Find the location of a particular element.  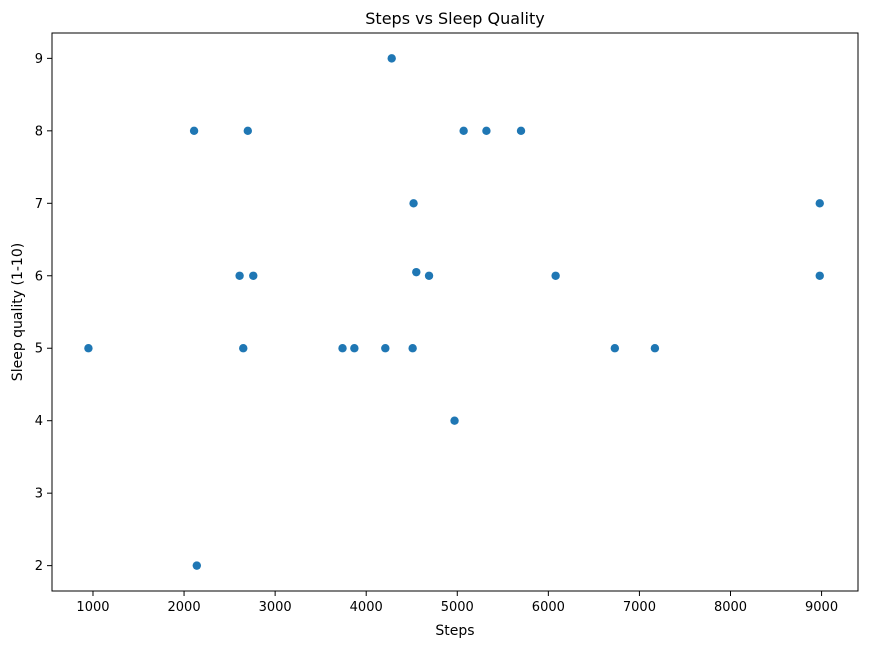

y-tick-label: 5 is located at coordinates (39, 349).